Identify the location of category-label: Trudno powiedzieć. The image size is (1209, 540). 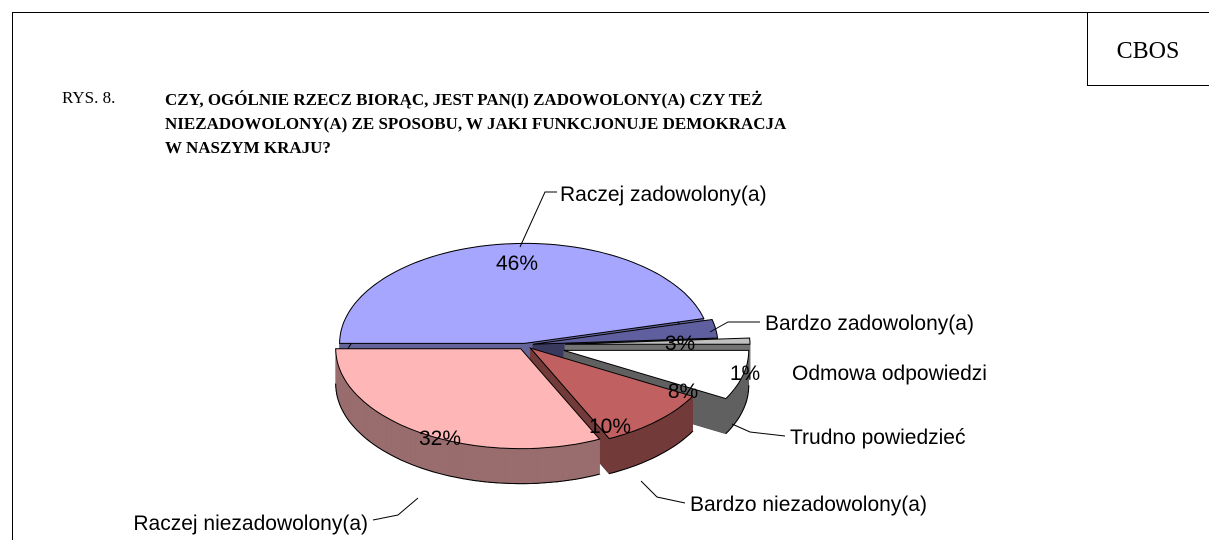
(878, 437).